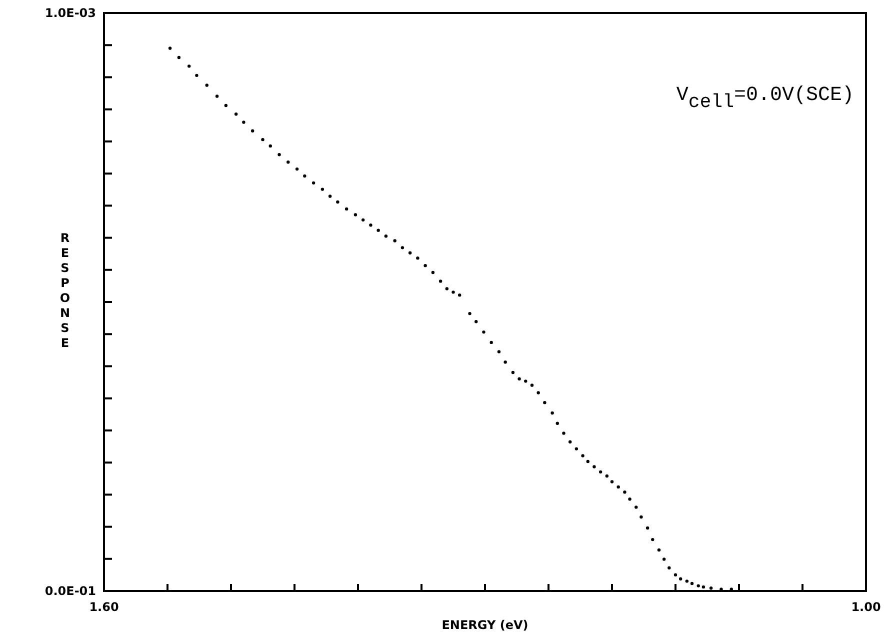 The width and height of the screenshot is (896, 637). Describe the element at coordinates (70, 13) in the screenshot. I see `y-tick-label: 1.0E-03` at that location.